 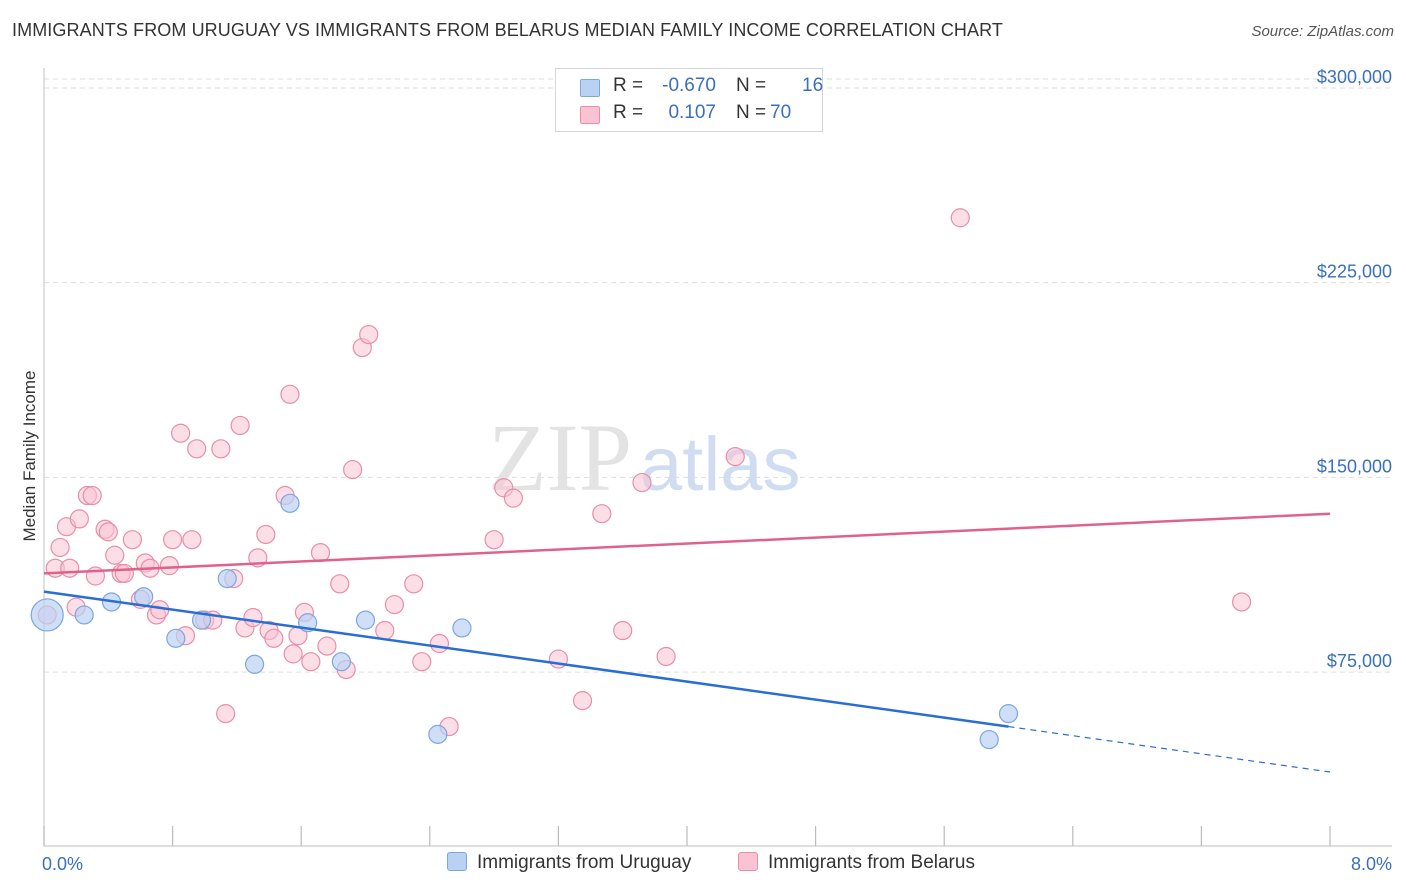 What do you see at coordinates (1322, 31) in the screenshot?
I see `source-label: Source: ZipAtlas.com` at bounding box center [1322, 31].